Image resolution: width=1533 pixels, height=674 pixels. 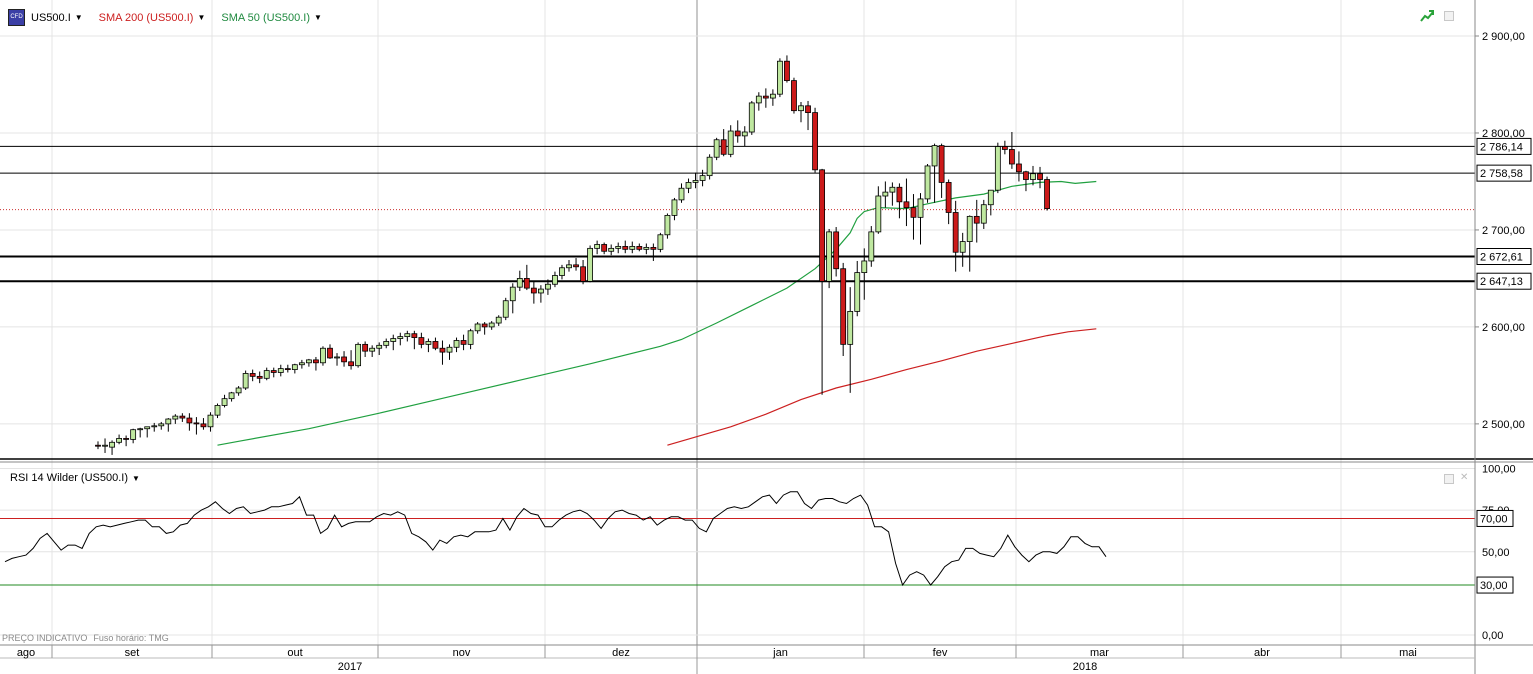 I want to click on month-label: mai, so click(x=1408, y=653).